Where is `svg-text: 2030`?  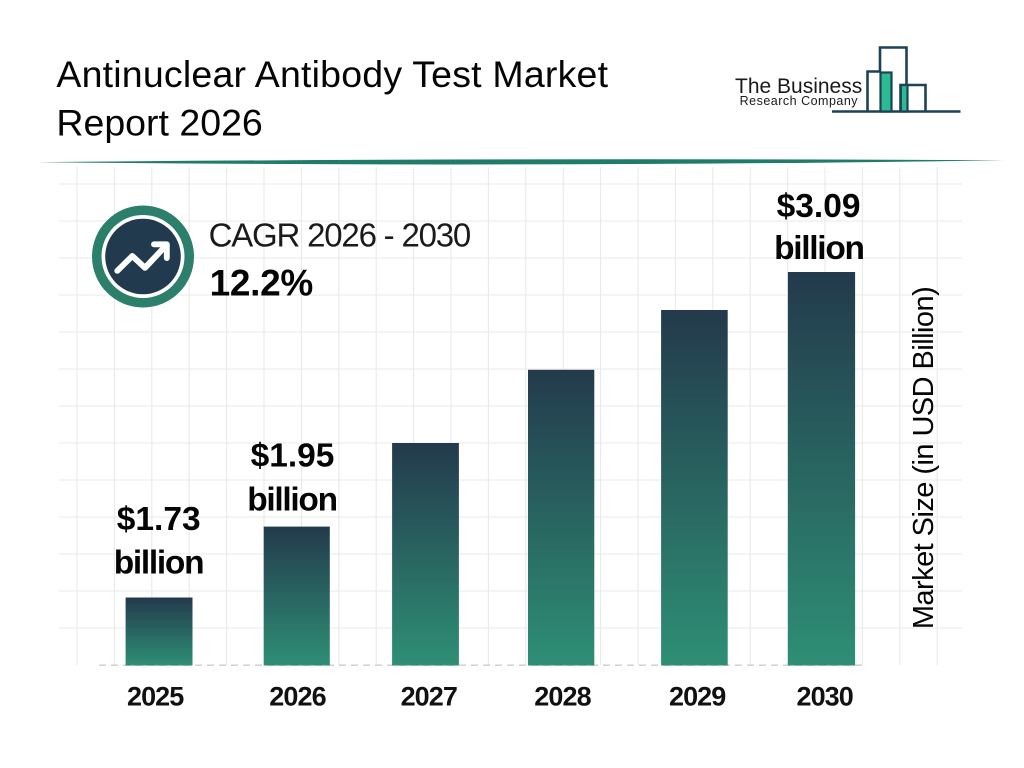
svg-text: 2030 is located at coordinates (824, 696).